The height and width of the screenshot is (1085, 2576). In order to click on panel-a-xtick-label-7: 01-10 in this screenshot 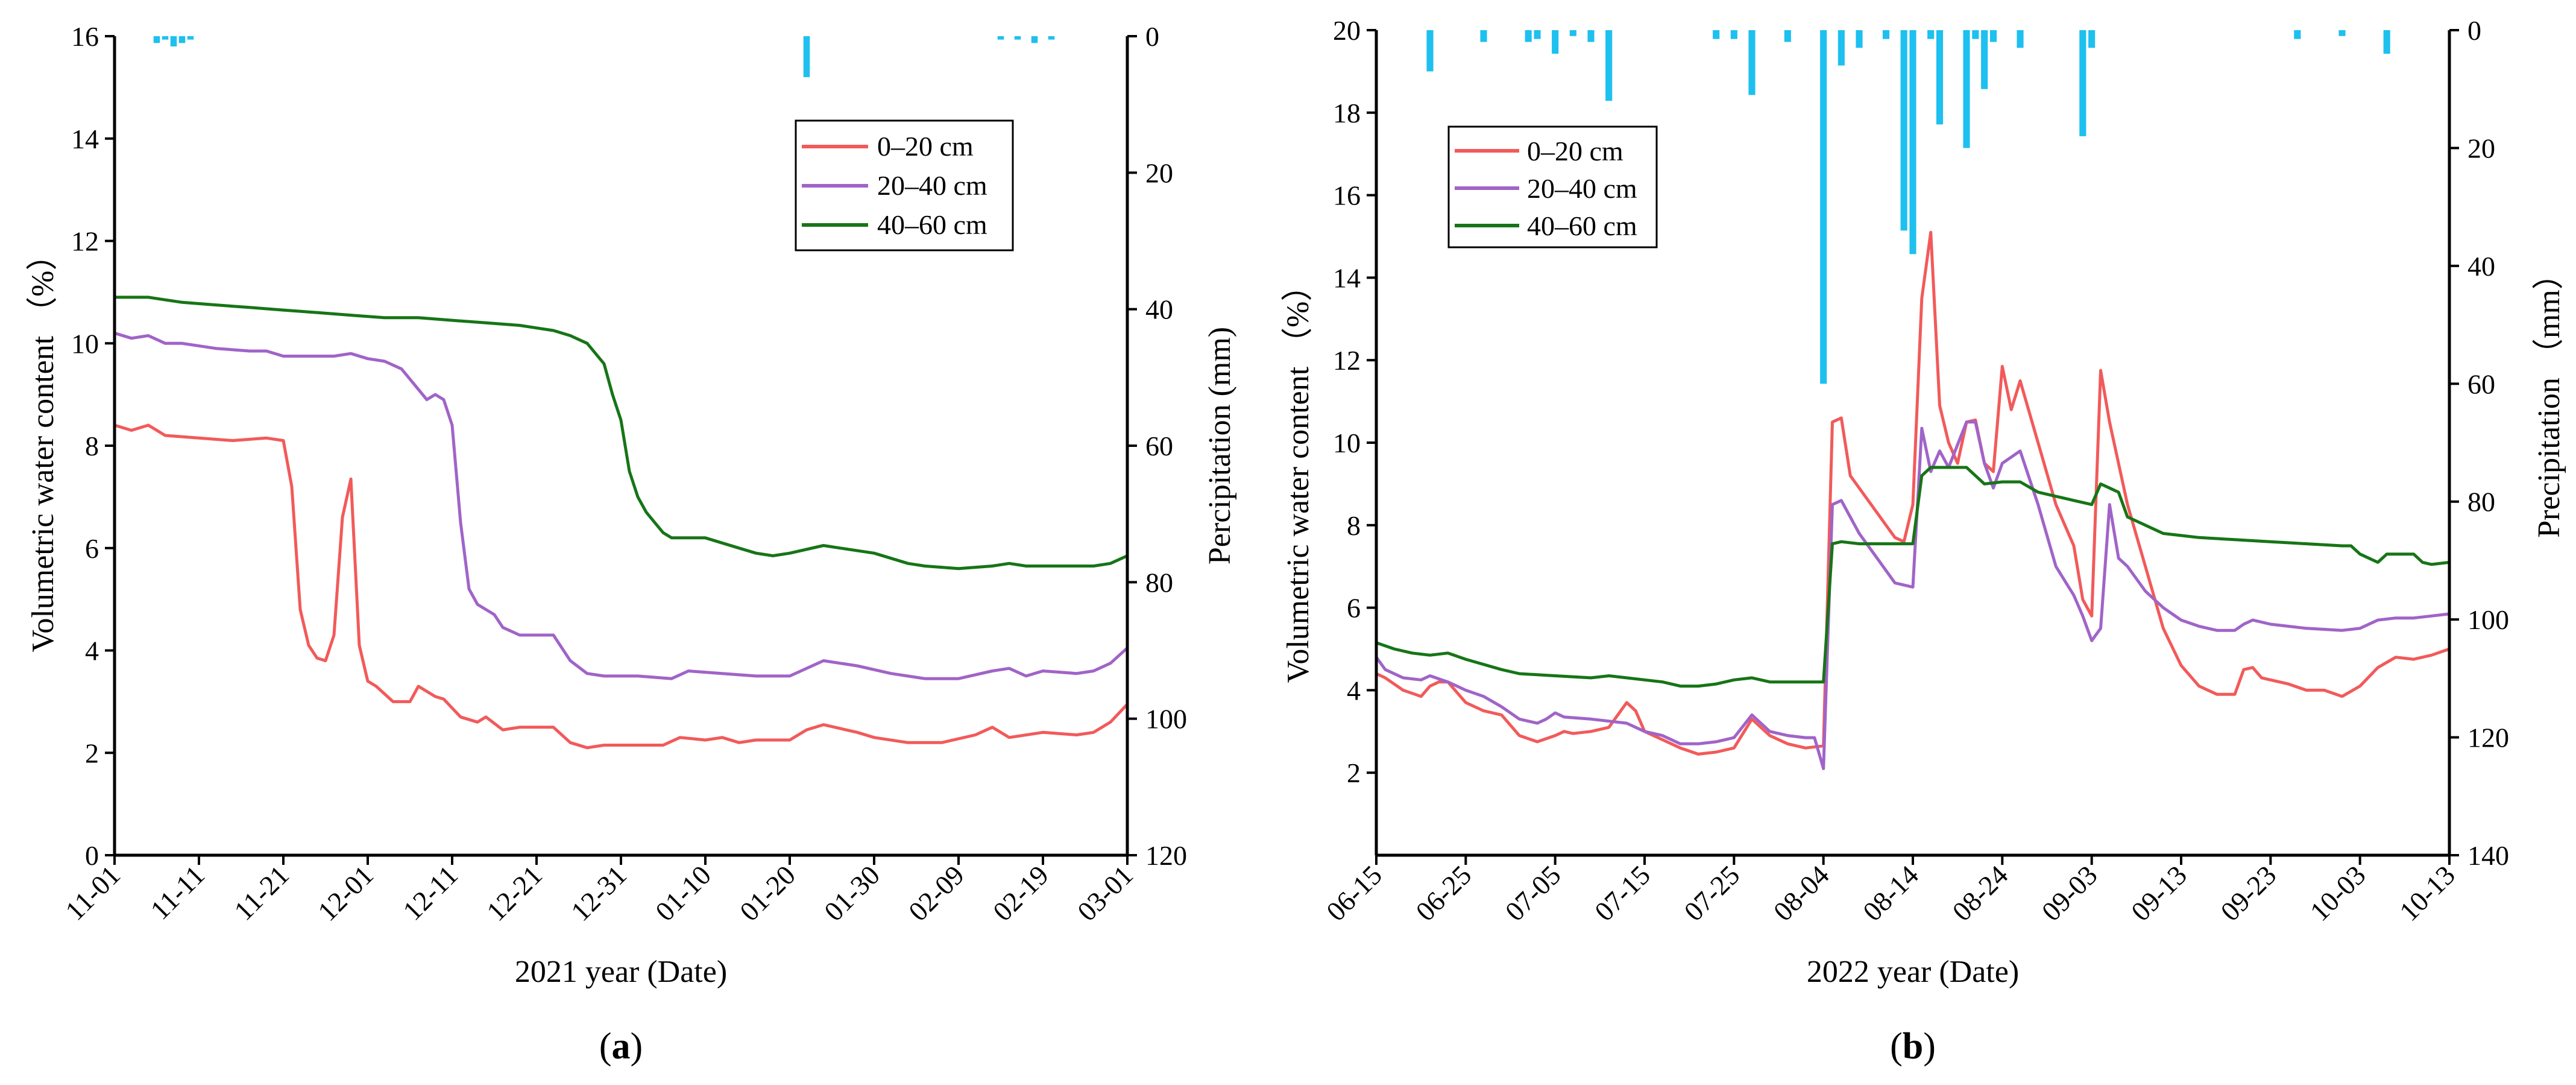, I will do `click(683, 893)`.